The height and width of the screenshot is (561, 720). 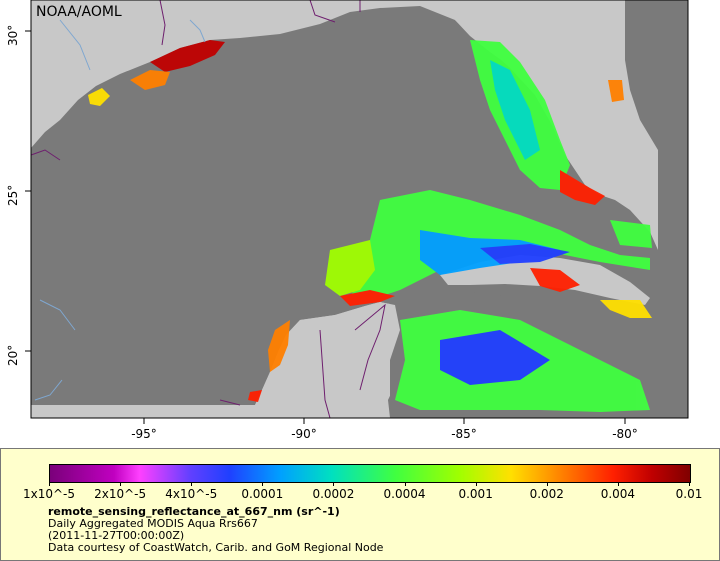 What do you see at coordinates (656, 209) in the screenshot?
I see `atlantic-water` at bounding box center [656, 209].